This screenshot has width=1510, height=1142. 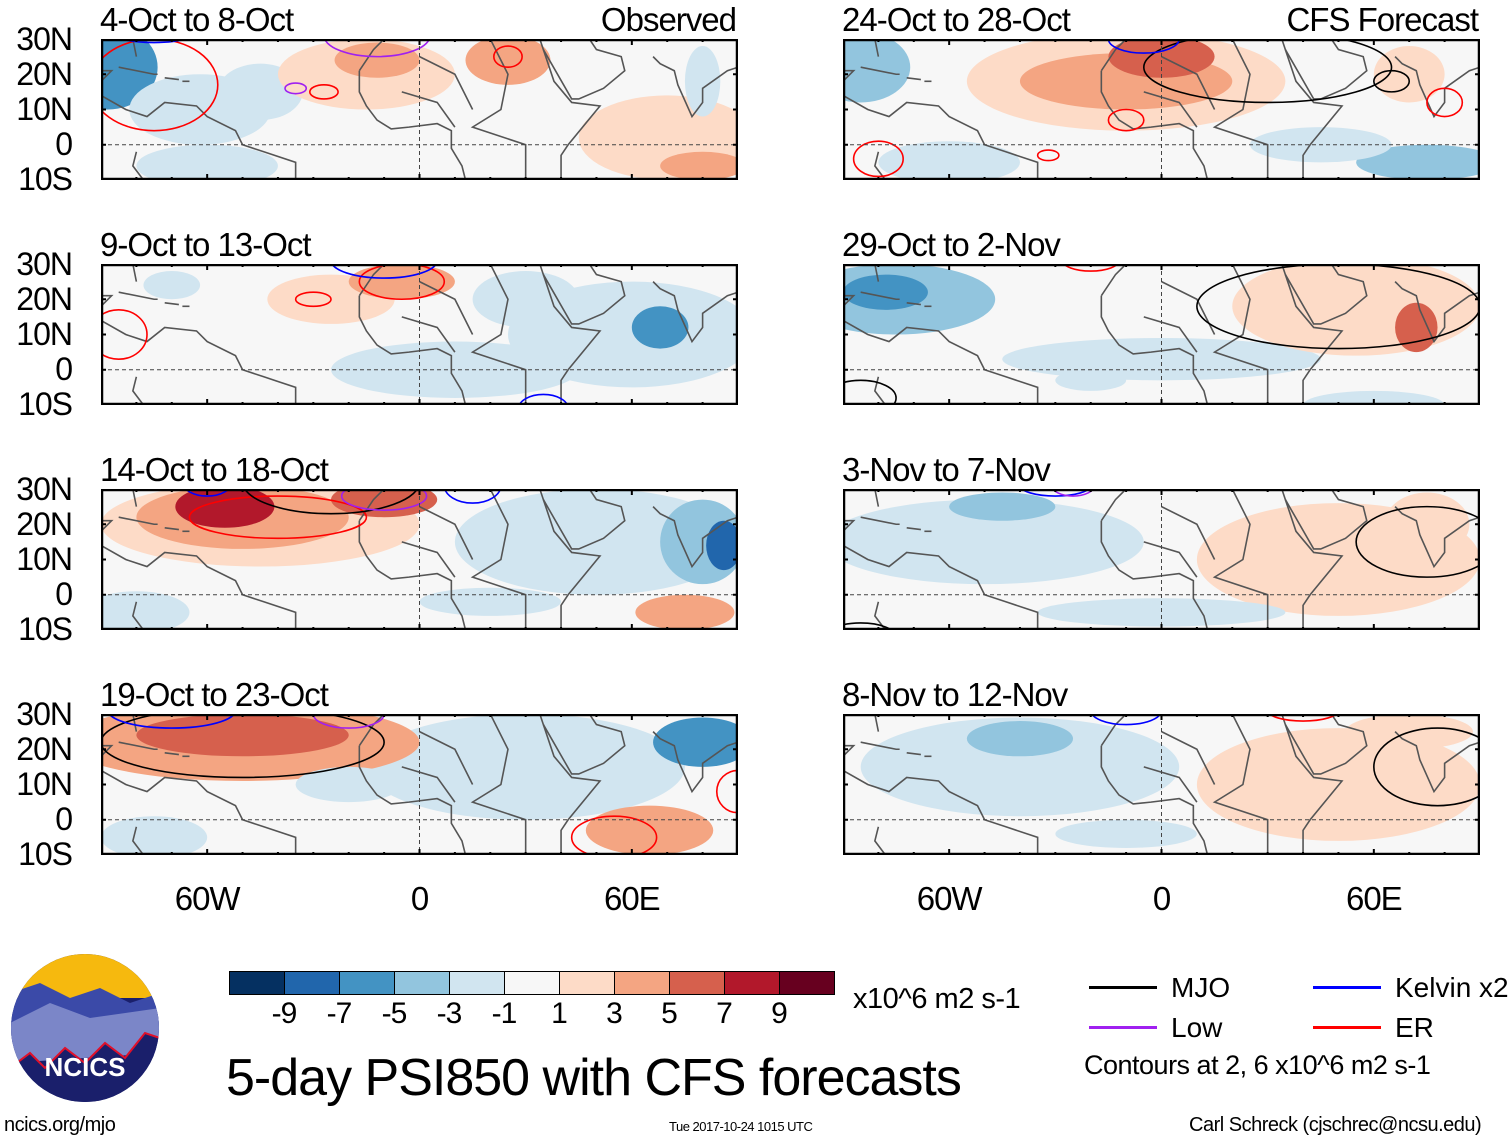 I want to click on panel-title: 29-Oct to 2-Nov, so click(x=951, y=244).